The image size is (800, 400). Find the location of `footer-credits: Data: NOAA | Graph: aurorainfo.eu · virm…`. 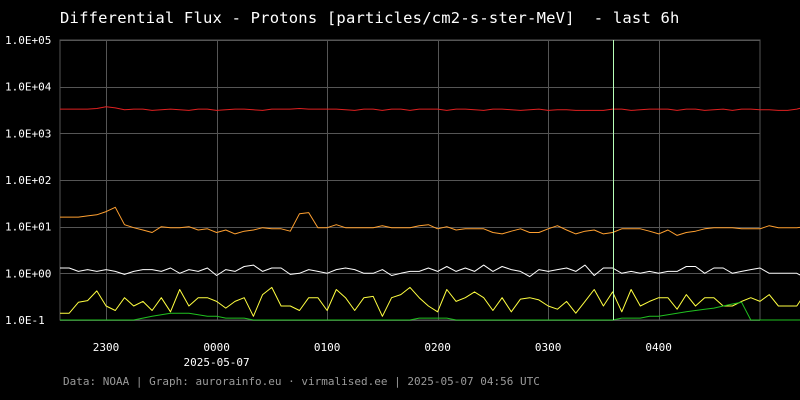

footer-credits: Data: NOAA | Graph: aurorainfo.eu · virm… is located at coordinates (301, 381).